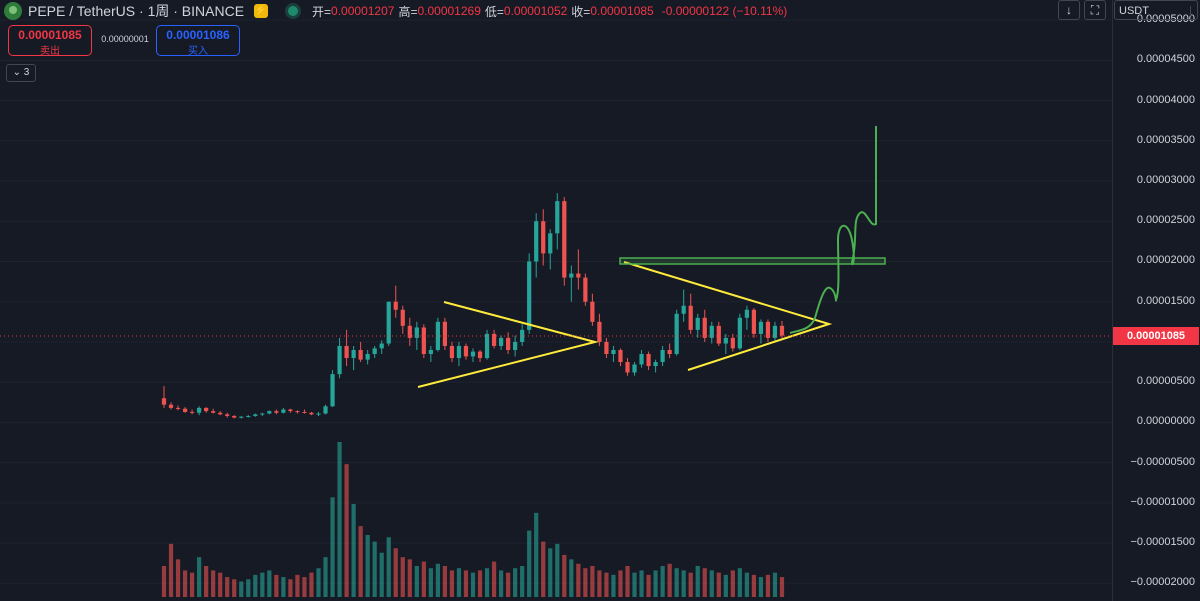 This screenshot has width=1200, height=601. I want to click on buy-button: 0.00001086 买入, so click(198, 41).